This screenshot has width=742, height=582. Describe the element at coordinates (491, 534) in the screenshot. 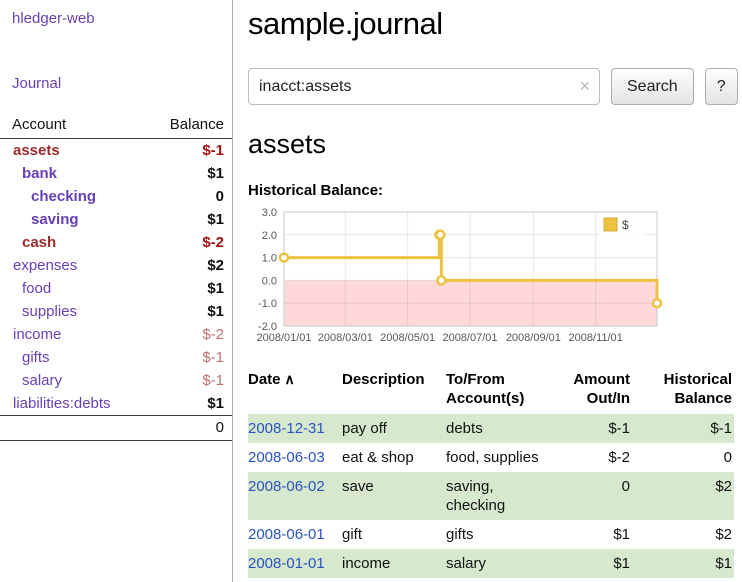

I see `register-row: 2008-06-01 gift gifts $1 $2` at that location.